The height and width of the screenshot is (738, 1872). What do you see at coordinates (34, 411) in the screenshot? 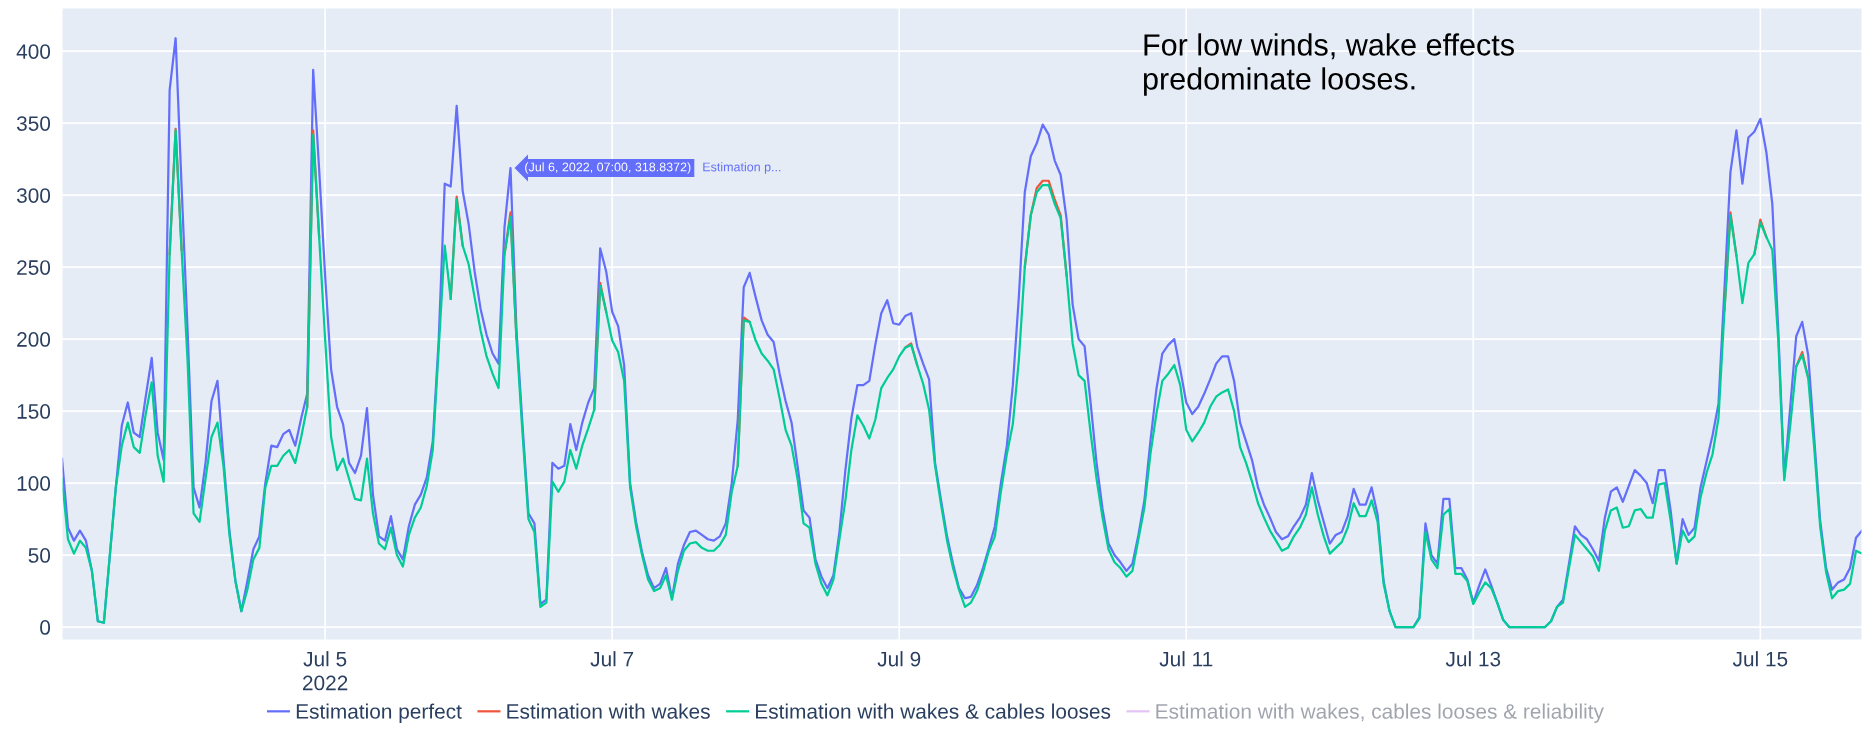
I see `y-tick-label: 150` at bounding box center [34, 411].